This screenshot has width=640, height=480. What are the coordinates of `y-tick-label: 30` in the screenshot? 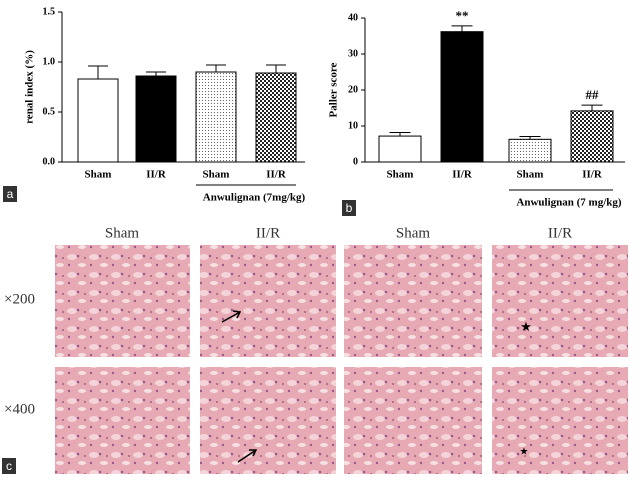 It's located at (353, 53).